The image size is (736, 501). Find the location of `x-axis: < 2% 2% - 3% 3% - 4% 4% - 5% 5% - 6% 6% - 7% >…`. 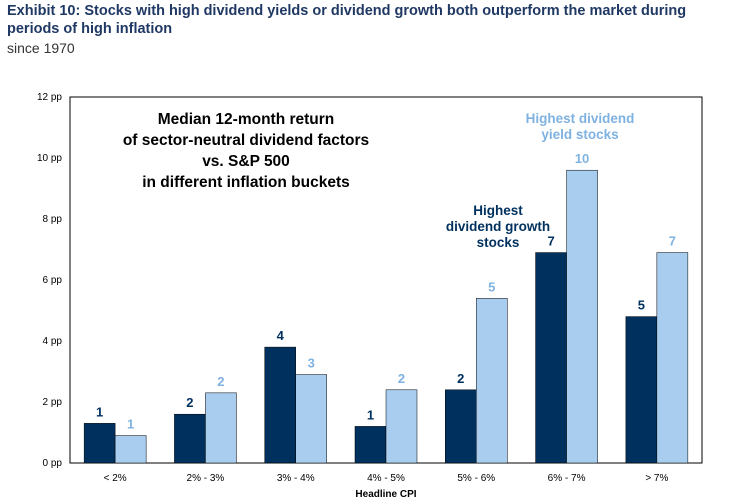

x-axis: < 2% 2% - 3% 3% - 4% 4% - 5% 5% - 6% 6% - 7% >… is located at coordinates (386, 478).